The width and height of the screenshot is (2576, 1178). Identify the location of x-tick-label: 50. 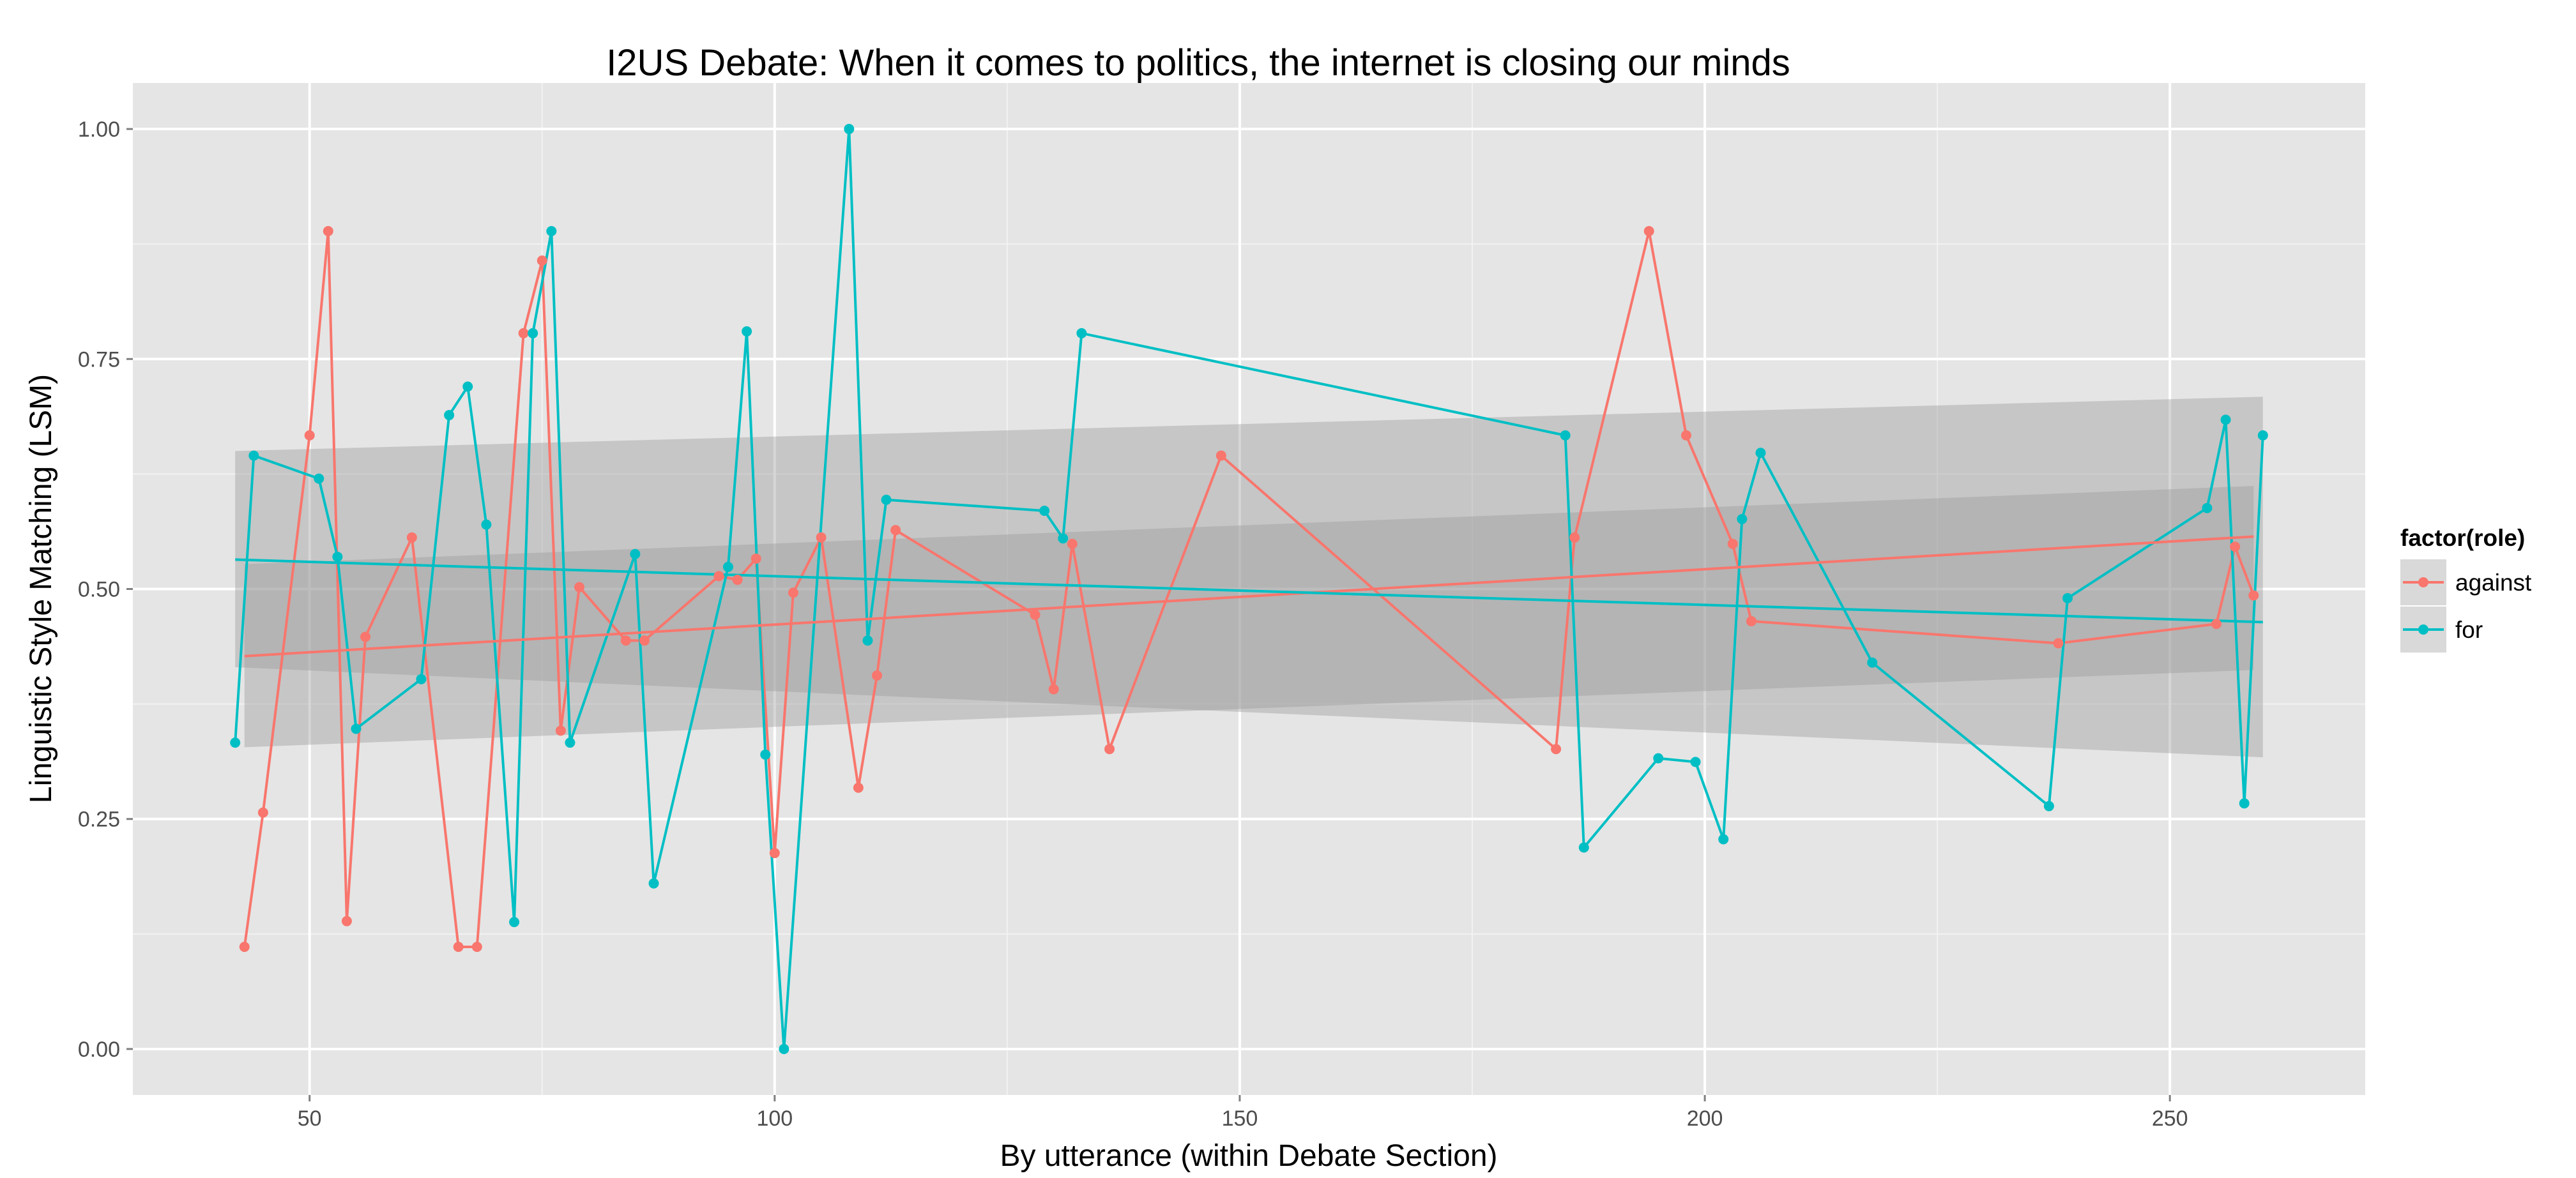
(310, 1118).